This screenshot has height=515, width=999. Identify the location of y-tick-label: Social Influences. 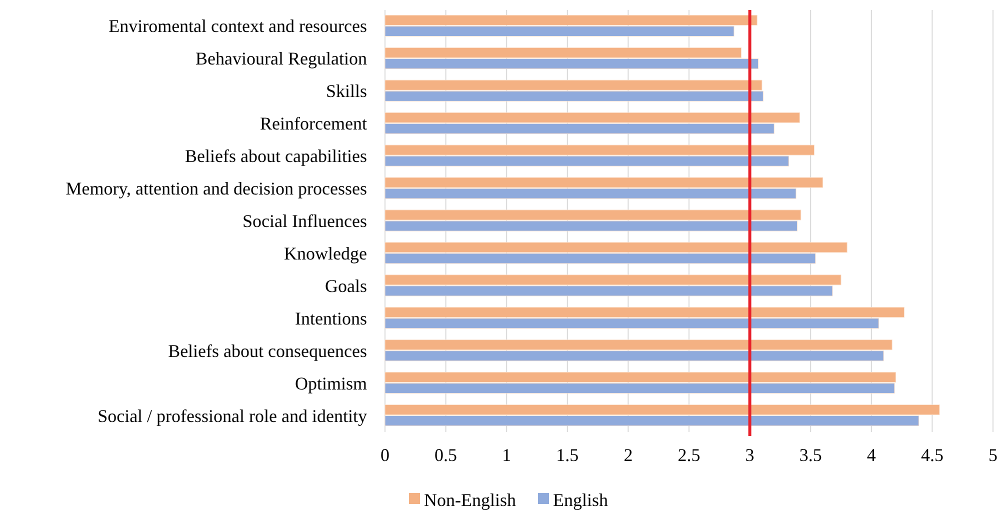
(304, 221).